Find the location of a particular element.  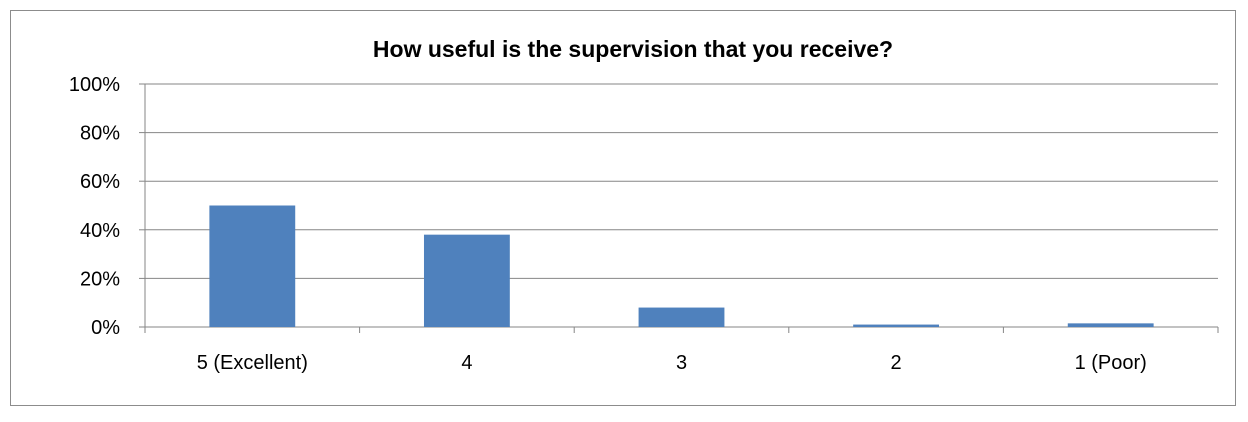

category-label: 3 is located at coordinates (681, 363).